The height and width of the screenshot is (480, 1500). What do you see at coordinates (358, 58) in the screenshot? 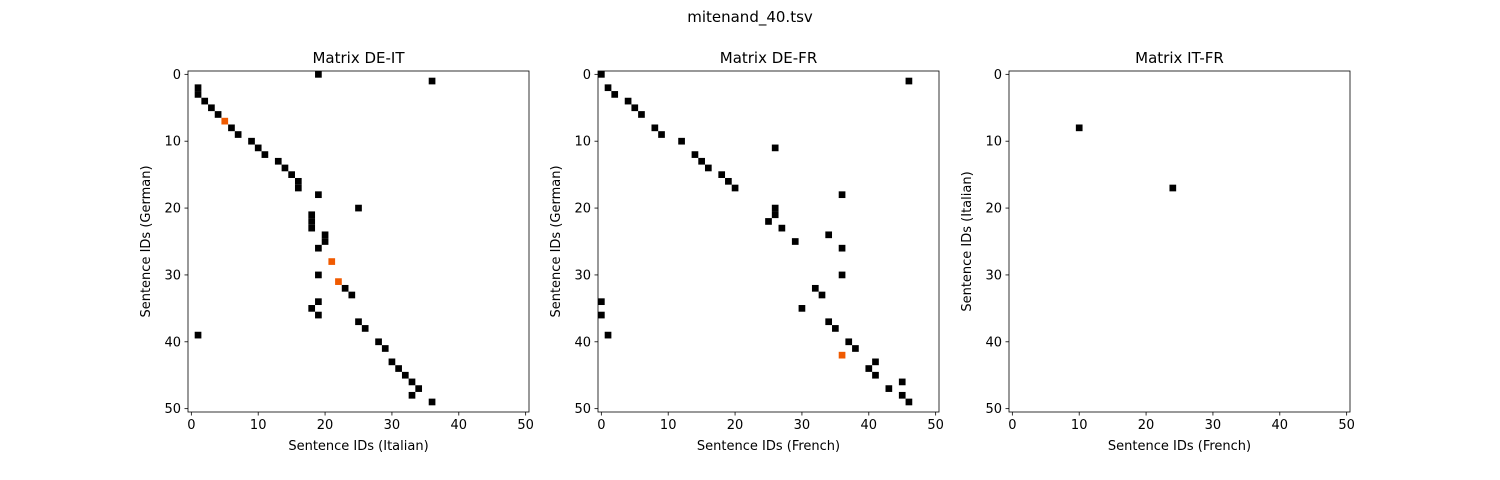
I see `panel-title: Matrix DE-IT` at bounding box center [358, 58].